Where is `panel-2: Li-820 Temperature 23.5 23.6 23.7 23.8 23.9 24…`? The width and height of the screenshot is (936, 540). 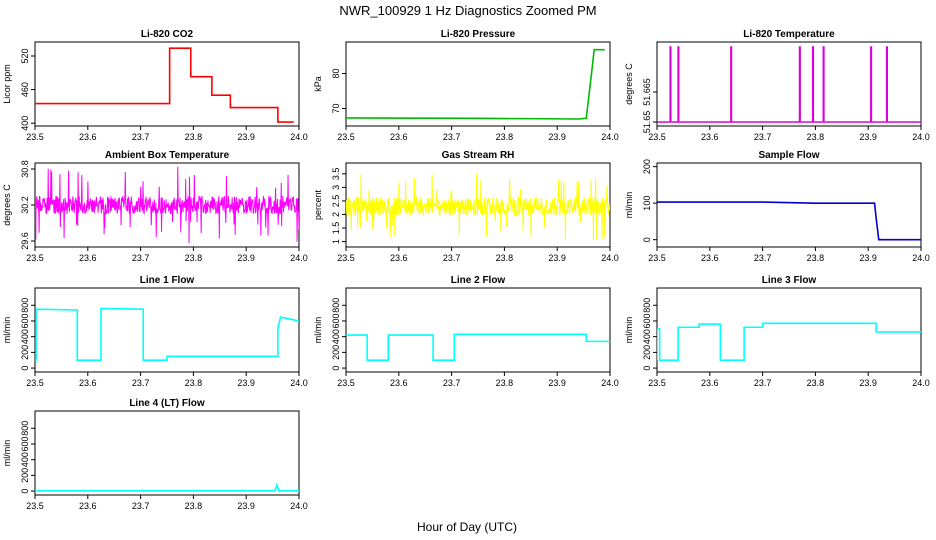
panel-2: Li-820 Temperature 23.5 23.6 23.7 23.8 23.9 24… is located at coordinates (777, 85).